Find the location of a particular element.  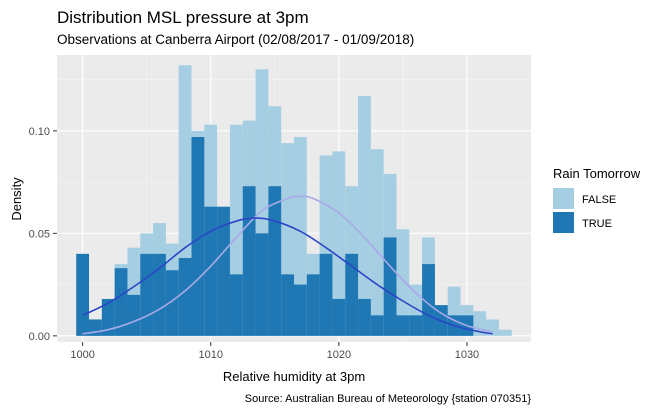

y-axis-title: Density is located at coordinates (16, 199).